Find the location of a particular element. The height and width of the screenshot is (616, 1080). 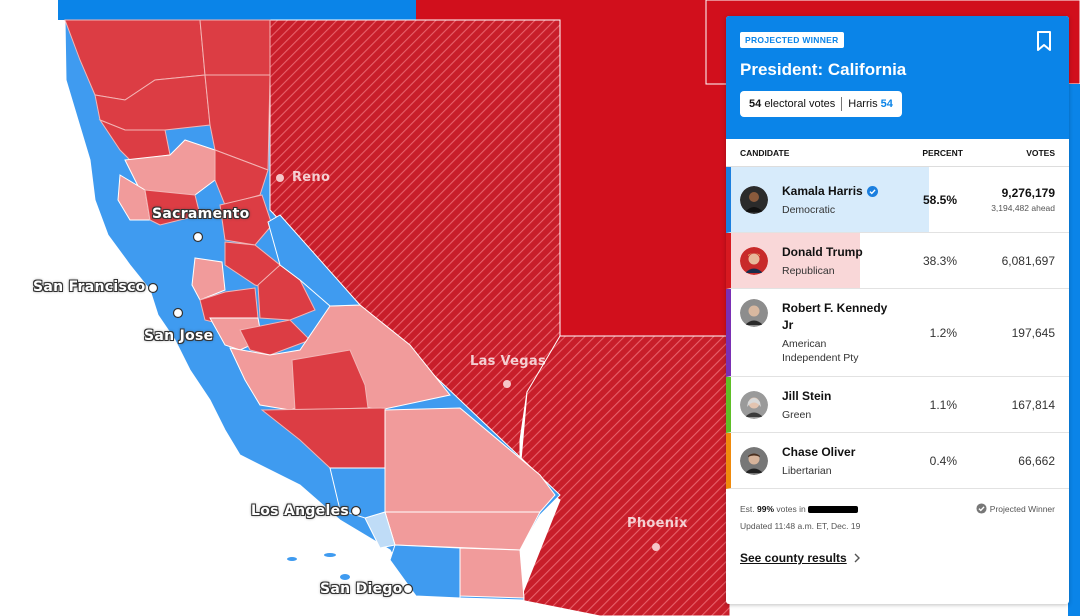

avatar-oliver is located at coordinates (754, 460).